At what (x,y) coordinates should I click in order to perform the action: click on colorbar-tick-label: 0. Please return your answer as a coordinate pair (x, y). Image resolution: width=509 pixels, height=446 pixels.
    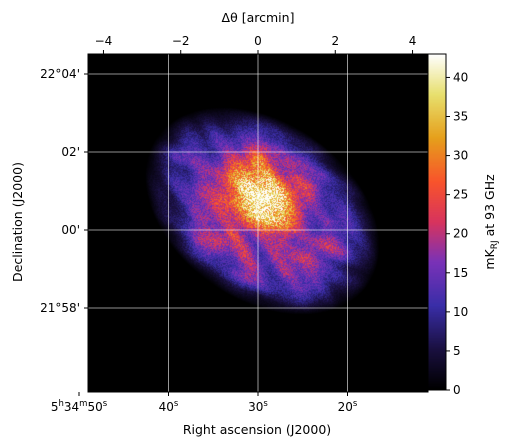
    Looking at the image, I should click on (457, 390).